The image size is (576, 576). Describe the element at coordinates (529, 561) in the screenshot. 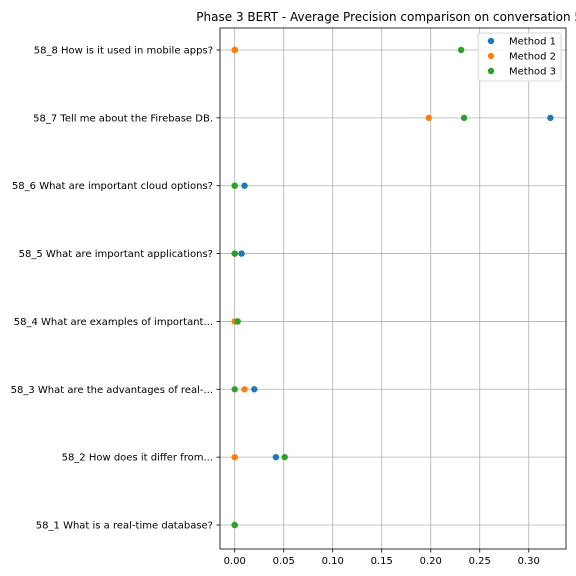

I see `x-tick-label: 0.30` at that location.